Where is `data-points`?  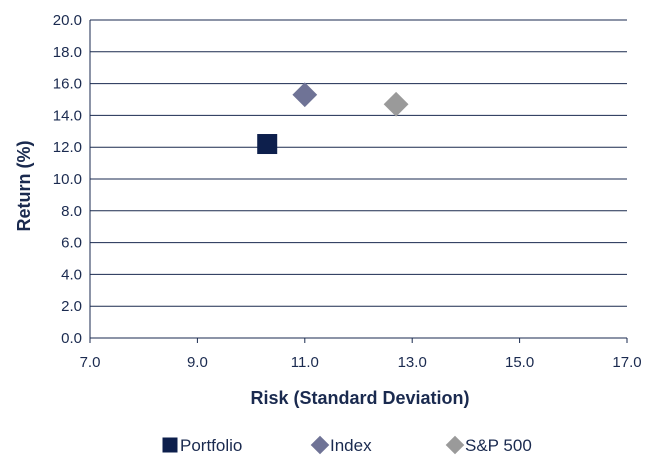 data-points is located at coordinates (333, 118).